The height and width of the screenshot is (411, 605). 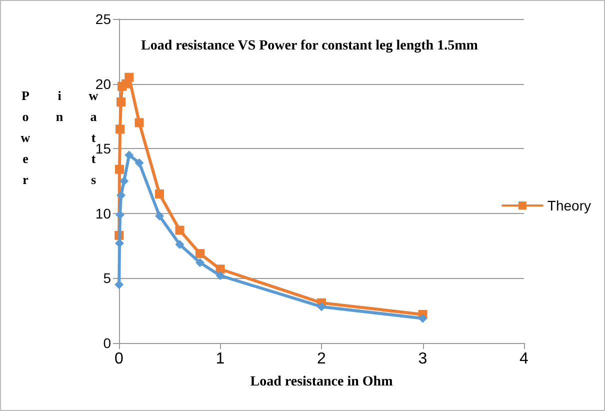 I want to click on y-tick-label: 25, so click(x=103, y=19).